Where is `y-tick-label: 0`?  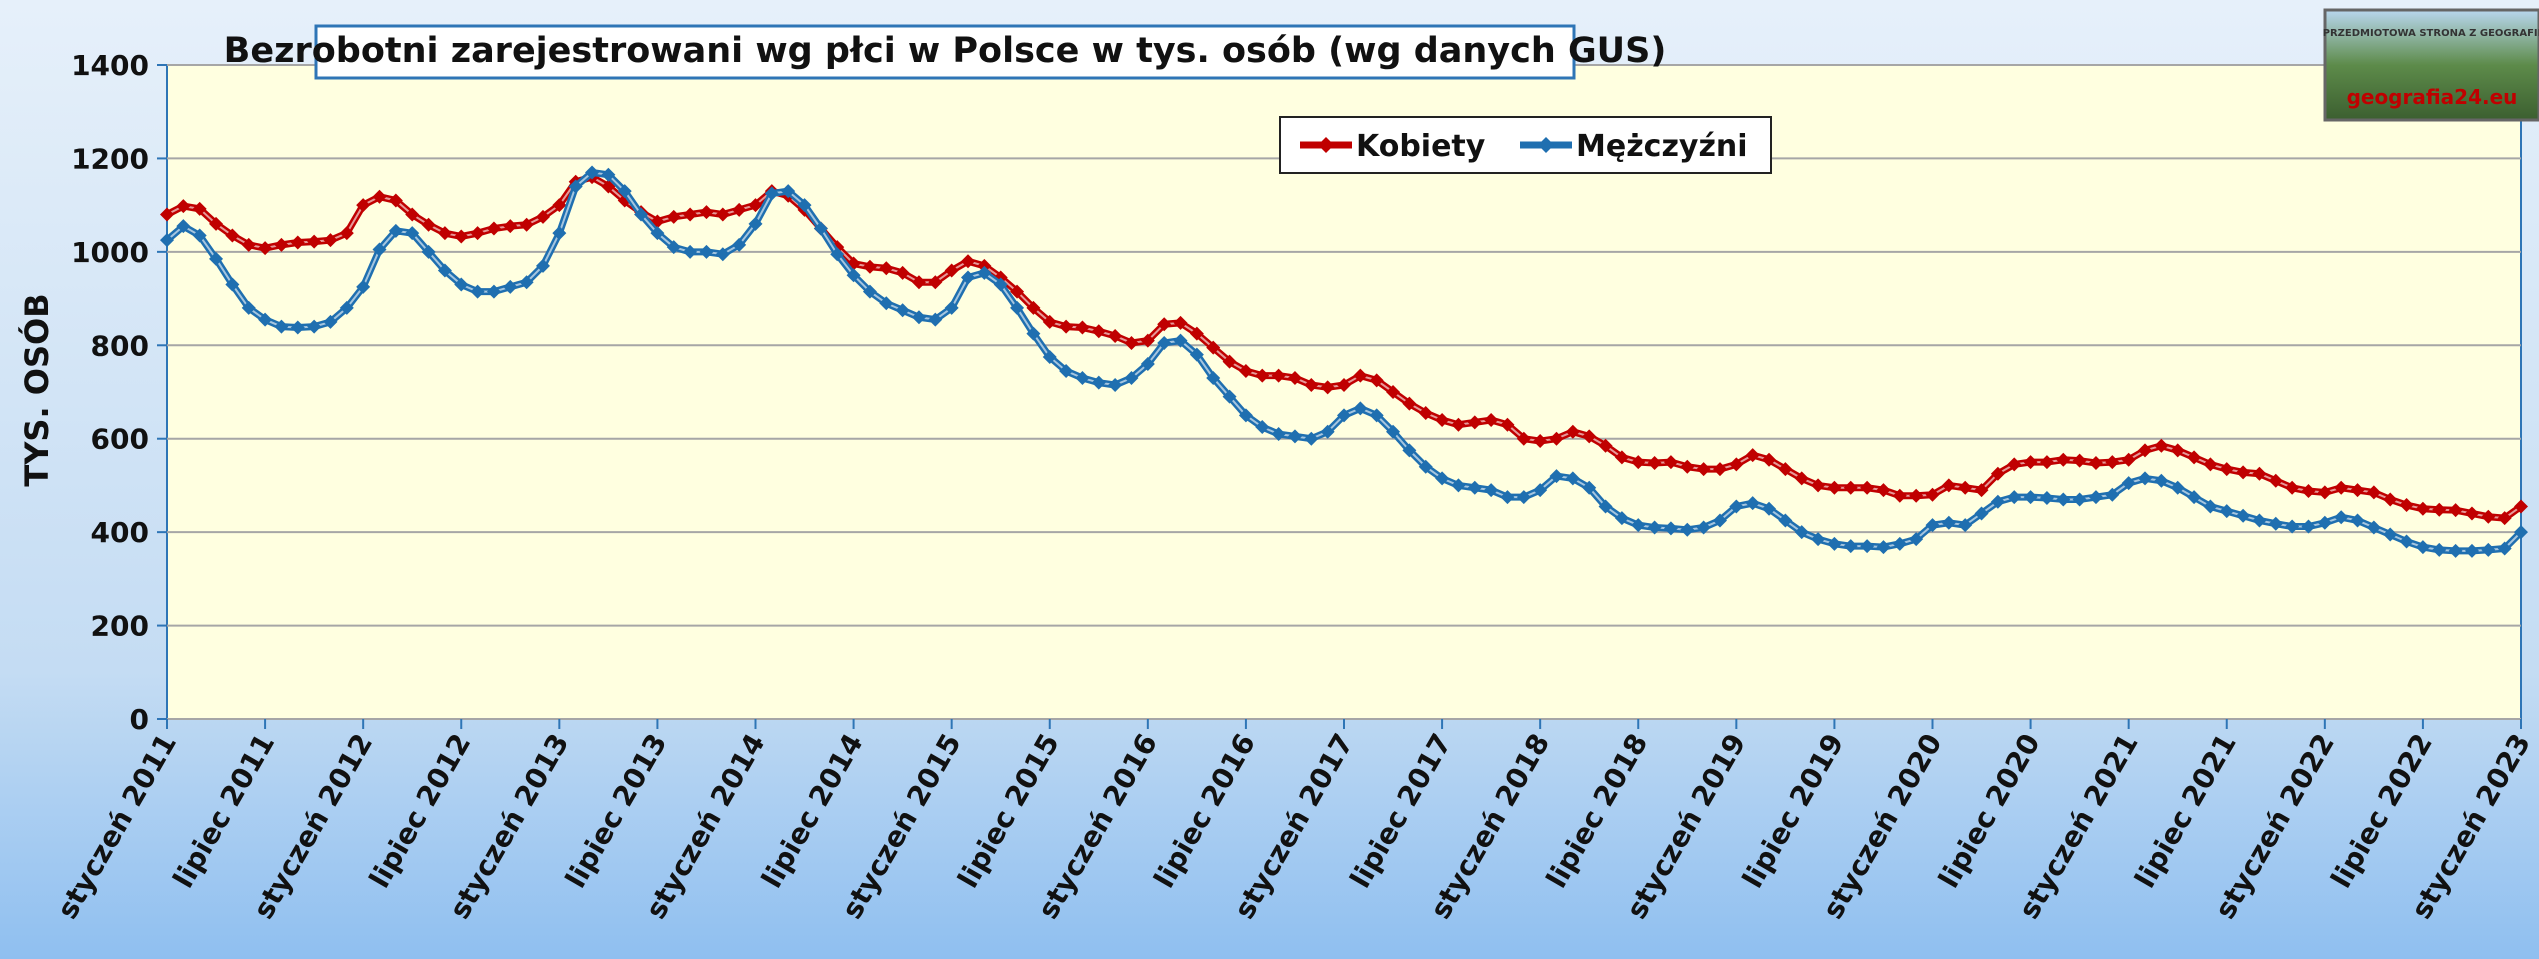 y-tick-label: 0 is located at coordinates (139, 719).